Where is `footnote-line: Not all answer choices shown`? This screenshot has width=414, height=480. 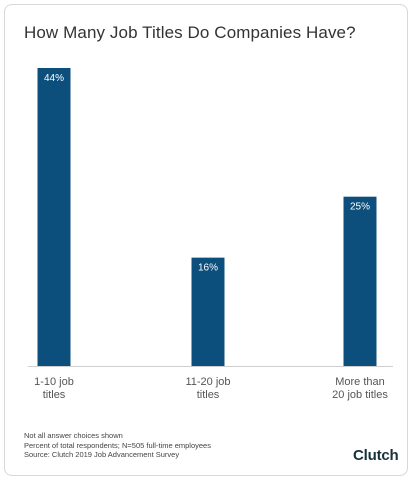 footnote-line: Not all answer choices shown is located at coordinates (73, 435).